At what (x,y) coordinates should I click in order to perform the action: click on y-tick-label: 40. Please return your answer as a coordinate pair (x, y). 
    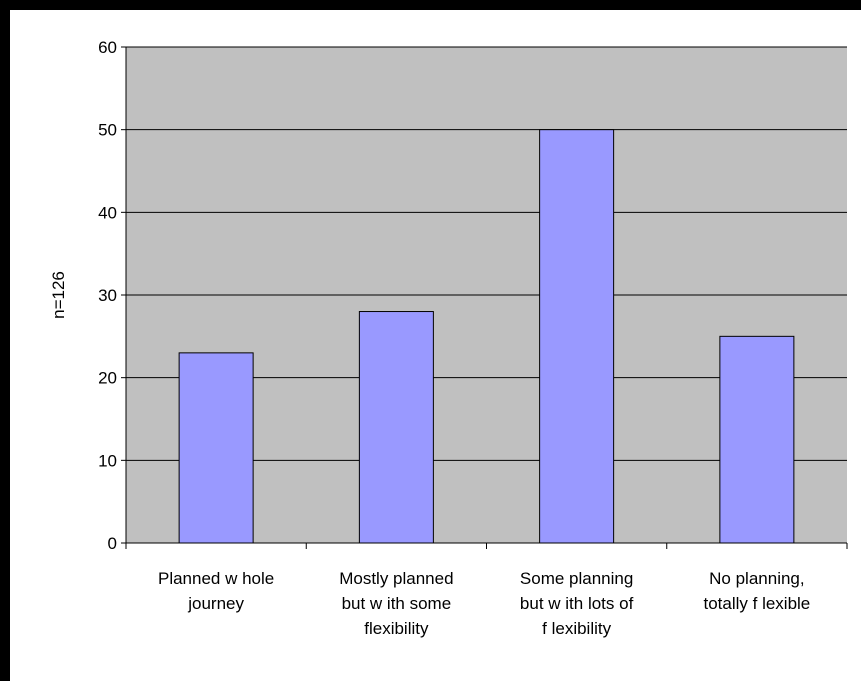
    Looking at the image, I should click on (107, 212).